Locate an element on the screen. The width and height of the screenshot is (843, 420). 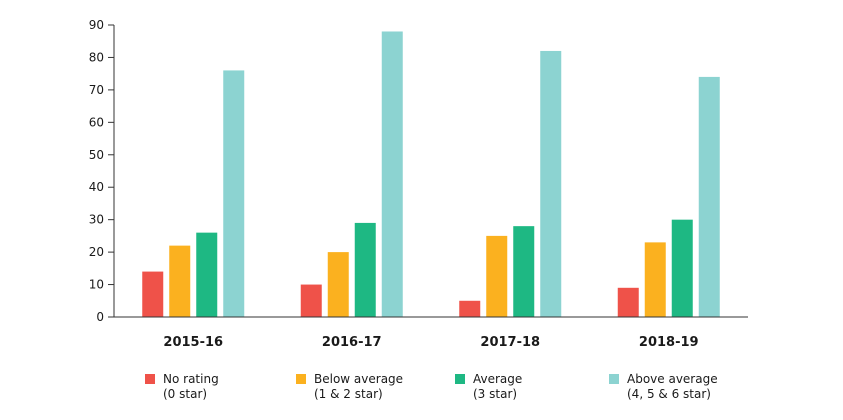
x-axis: 2015-16 2016-17 2017-18 2018-19 is located at coordinates (431, 333).